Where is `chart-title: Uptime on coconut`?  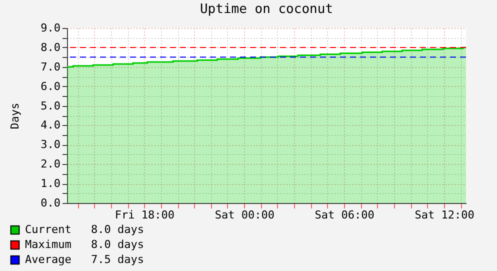 chart-title: Uptime on coconut is located at coordinates (267, 9).